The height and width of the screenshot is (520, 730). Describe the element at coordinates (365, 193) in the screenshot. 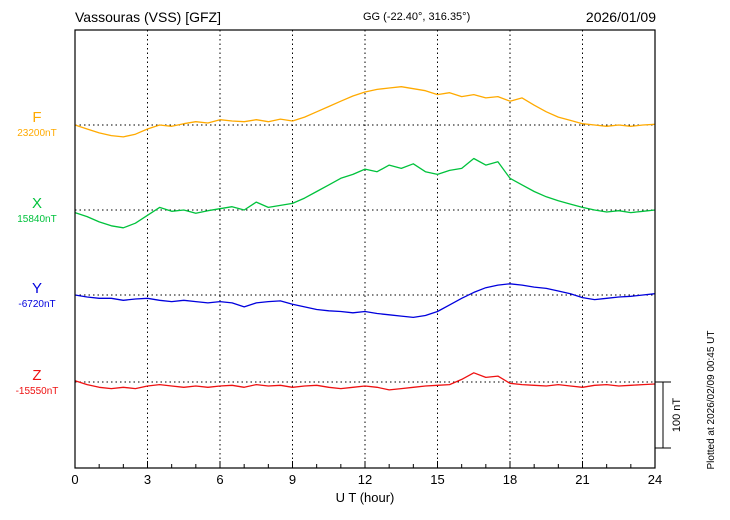

I see `trace-x` at that location.